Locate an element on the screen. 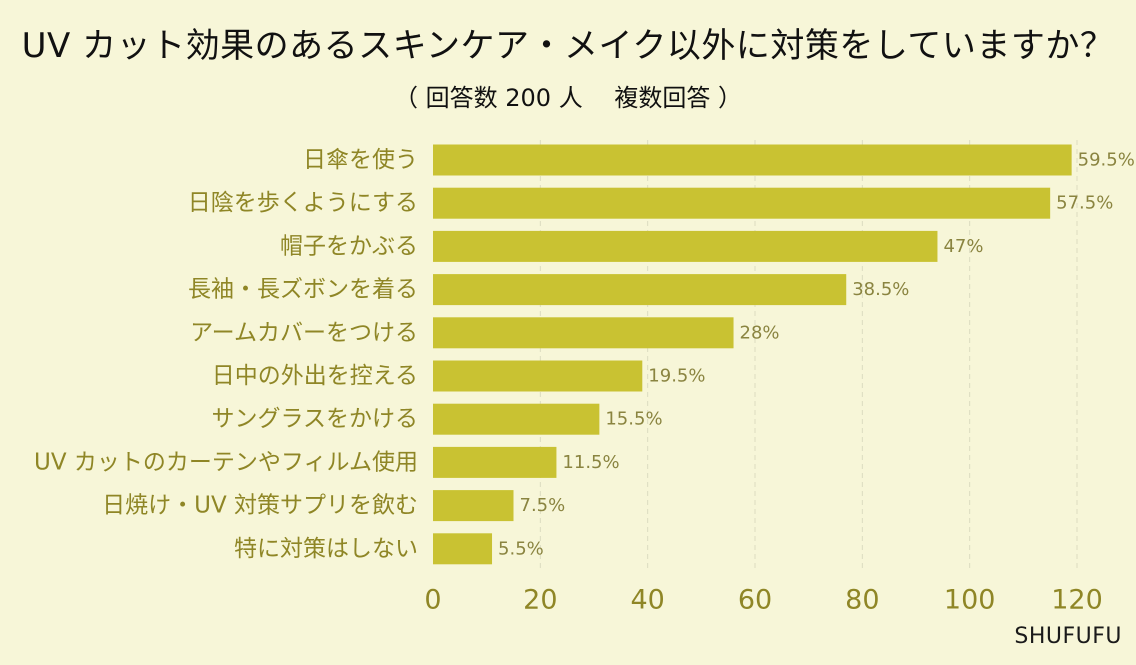  data-label-2: 47% is located at coordinates (963, 246).